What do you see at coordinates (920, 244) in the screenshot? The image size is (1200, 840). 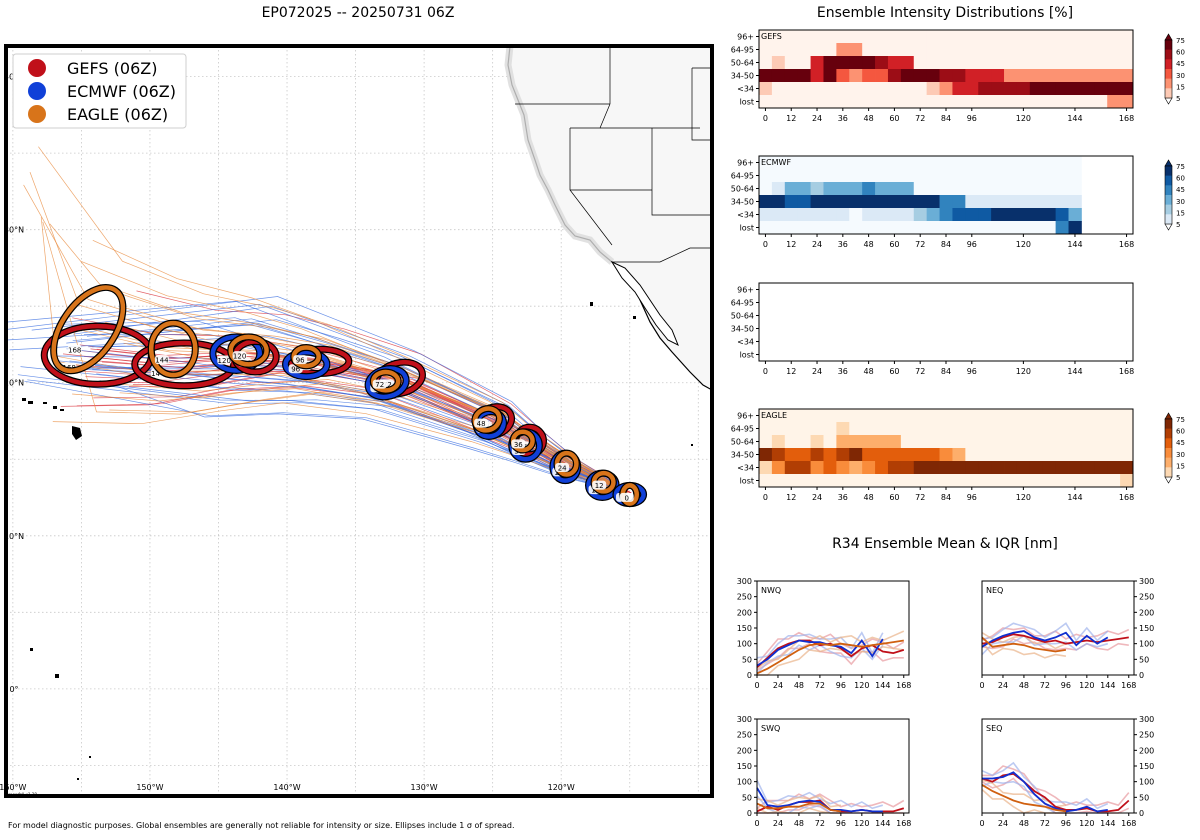 I see `intensity-xtick-label: 72` at bounding box center [920, 244].